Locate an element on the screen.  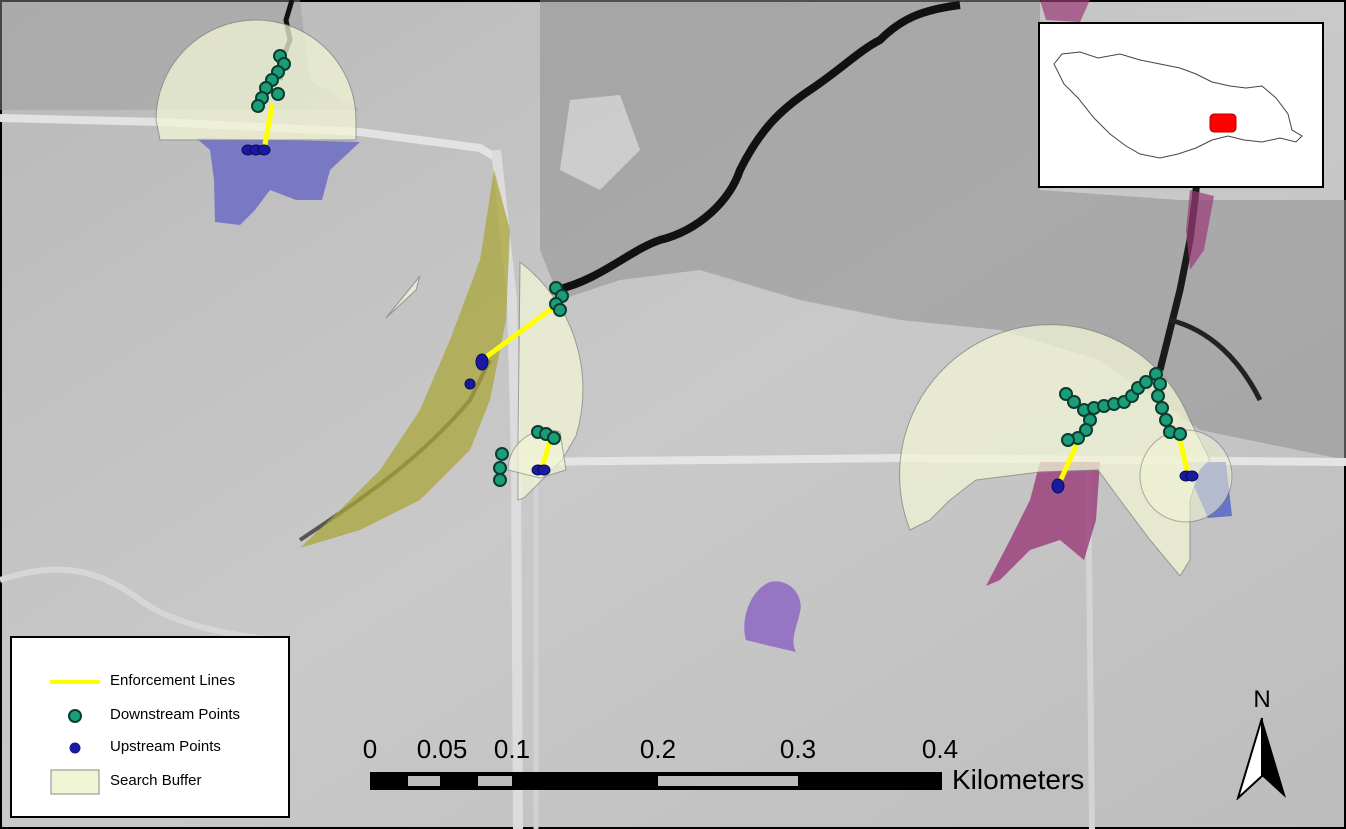
north-label: N is located at coordinates (1262, 699).